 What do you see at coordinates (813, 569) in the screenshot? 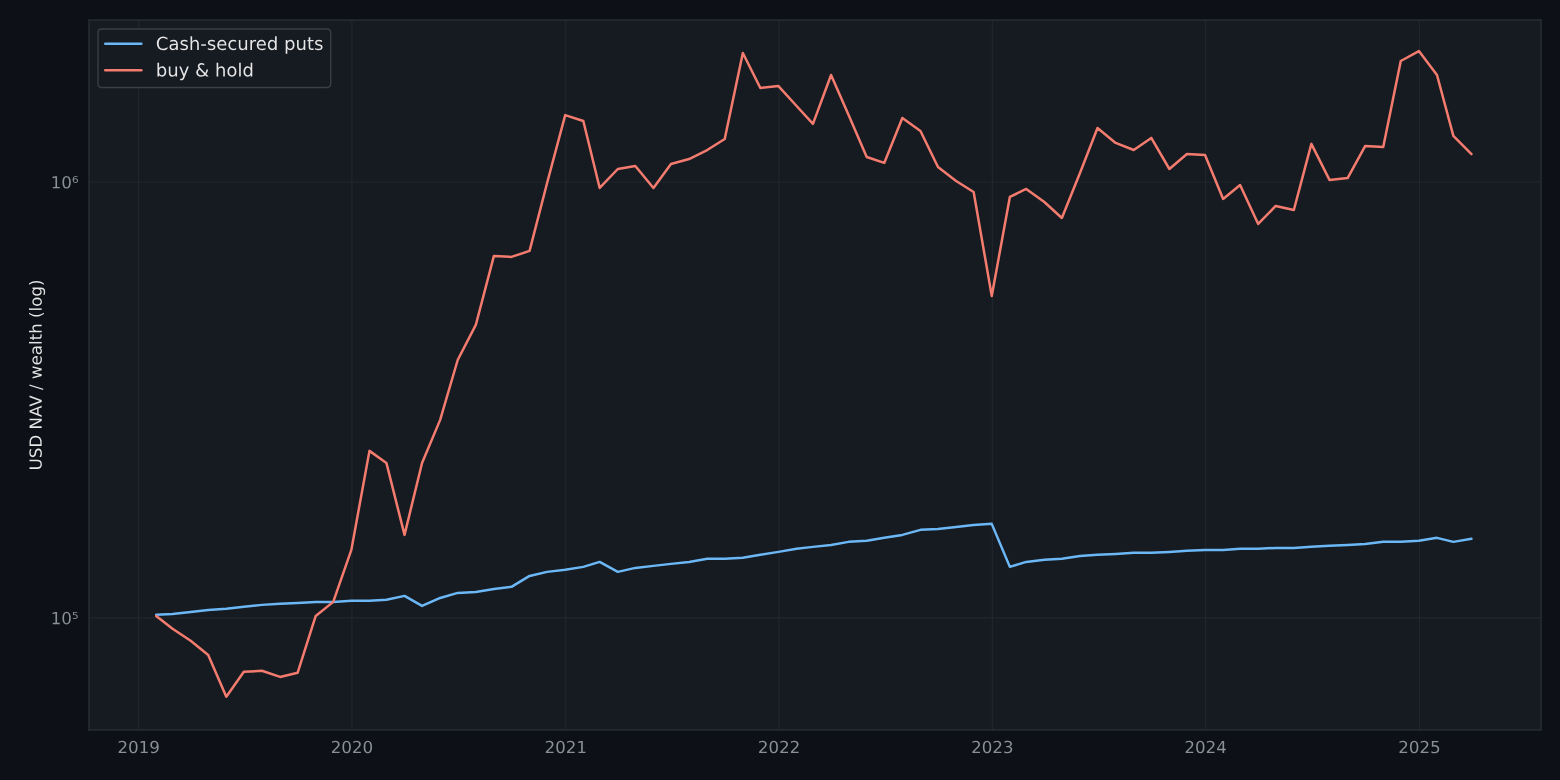
I see `line-series` at bounding box center [813, 569].